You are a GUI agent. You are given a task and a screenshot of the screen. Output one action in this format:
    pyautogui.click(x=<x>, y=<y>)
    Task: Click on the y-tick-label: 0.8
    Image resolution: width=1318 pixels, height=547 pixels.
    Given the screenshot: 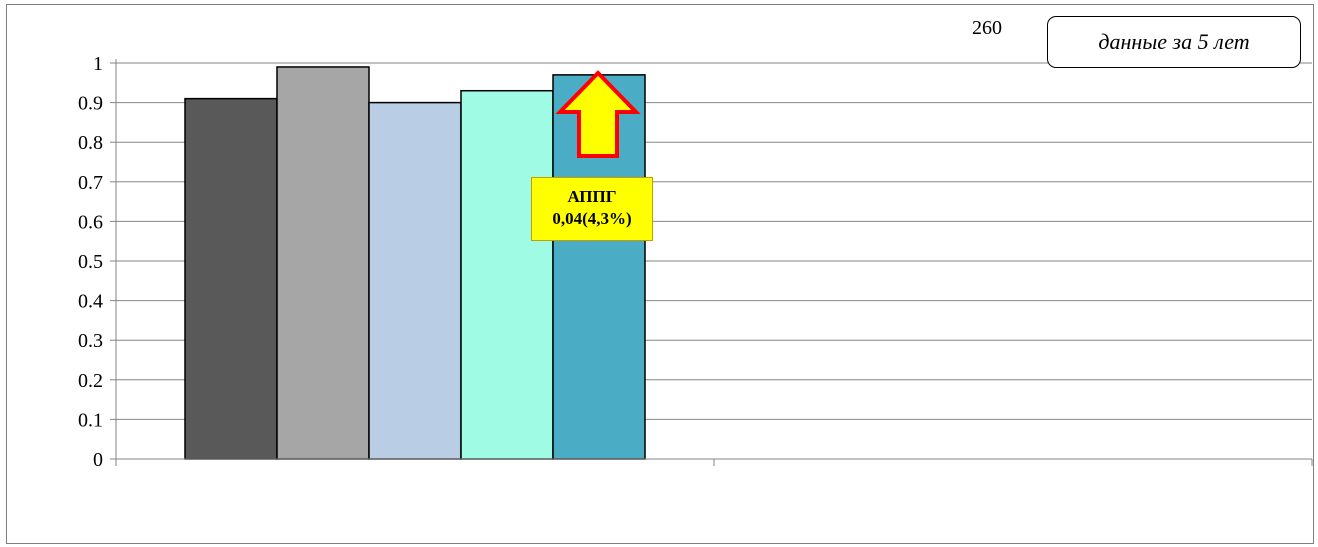 What is the action you would take?
    pyautogui.click(x=90, y=143)
    